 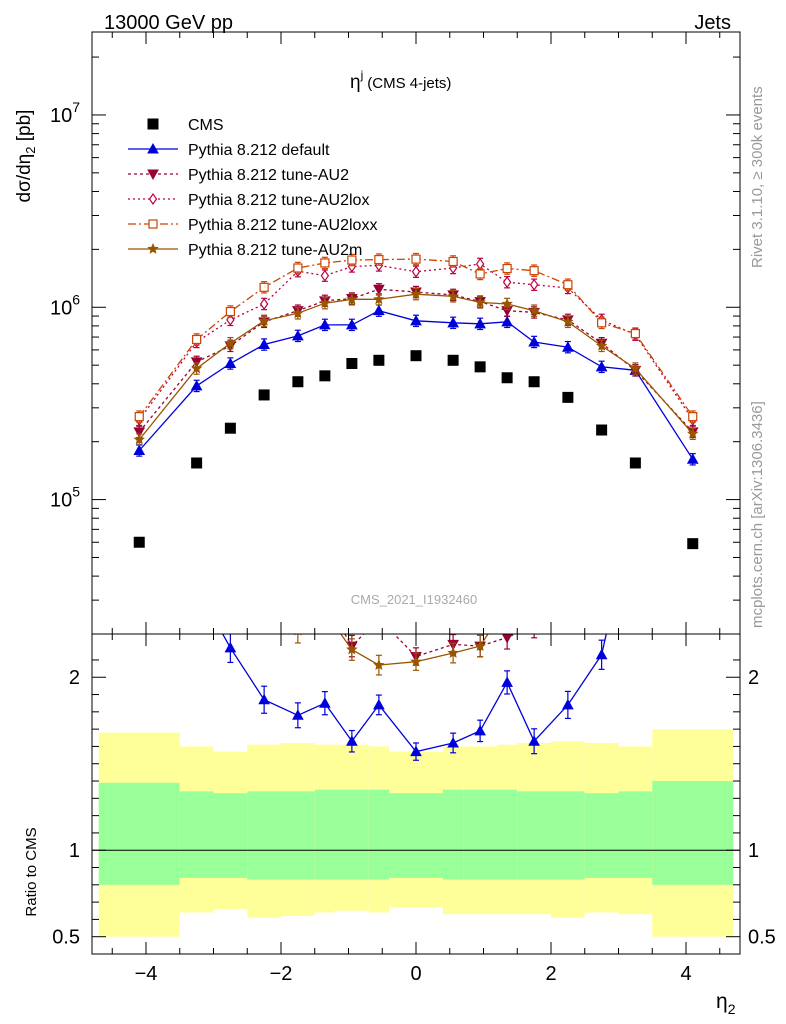 I want to click on legend-label-1: Pythia 8.212 tune-AU2, so click(x=268, y=175).